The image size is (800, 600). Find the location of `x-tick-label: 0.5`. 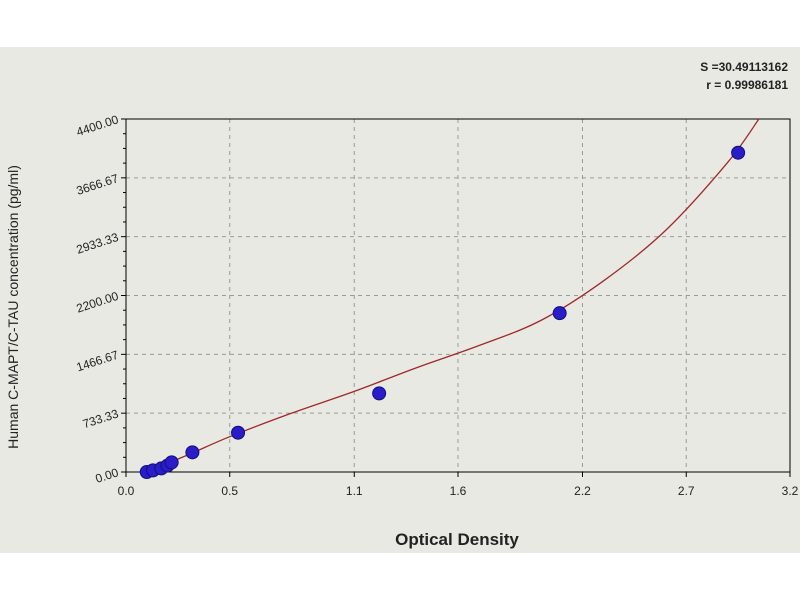

x-tick-label: 0.5 is located at coordinates (229, 491).